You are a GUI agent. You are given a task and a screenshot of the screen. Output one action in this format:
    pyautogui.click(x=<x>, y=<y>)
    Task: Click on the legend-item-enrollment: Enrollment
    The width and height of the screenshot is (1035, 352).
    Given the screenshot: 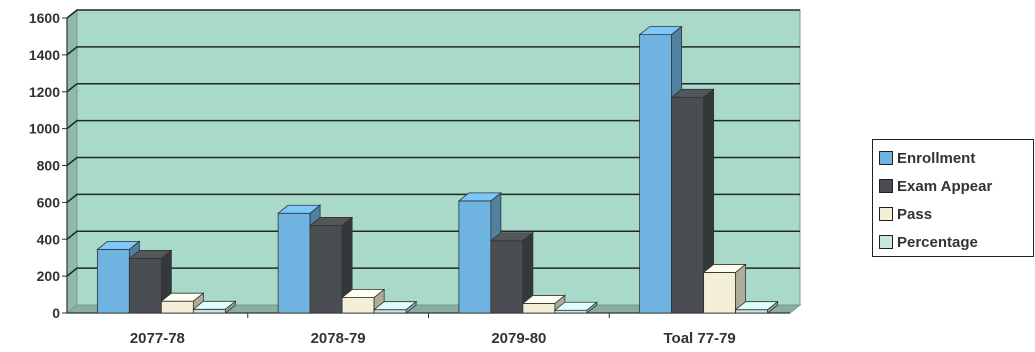 What is the action you would take?
    pyautogui.click(x=956, y=158)
    